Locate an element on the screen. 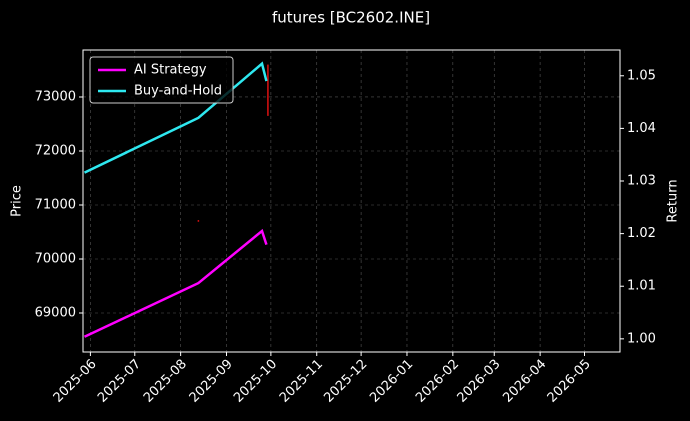 The width and height of the screenshot is (690, 421). legend-label: Buy-and-Hold is located at coordinates (178, 91).